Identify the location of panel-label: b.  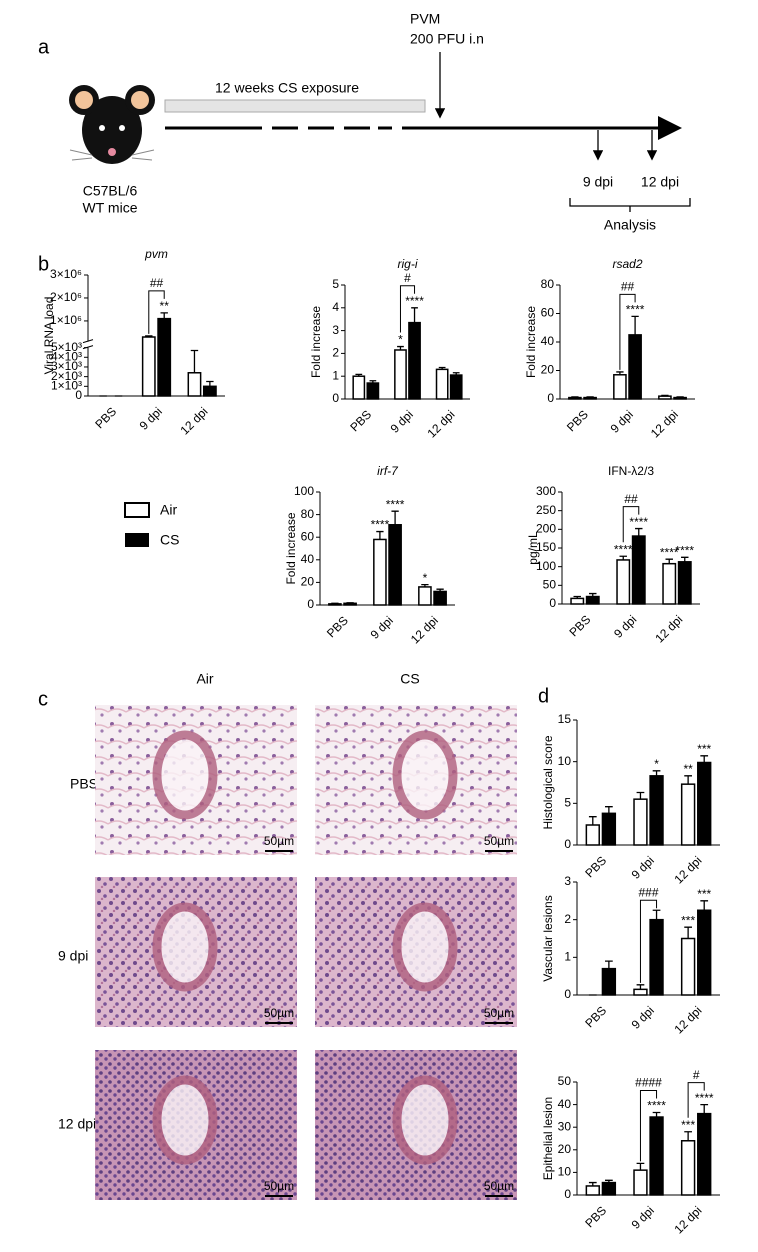
(43, 264).